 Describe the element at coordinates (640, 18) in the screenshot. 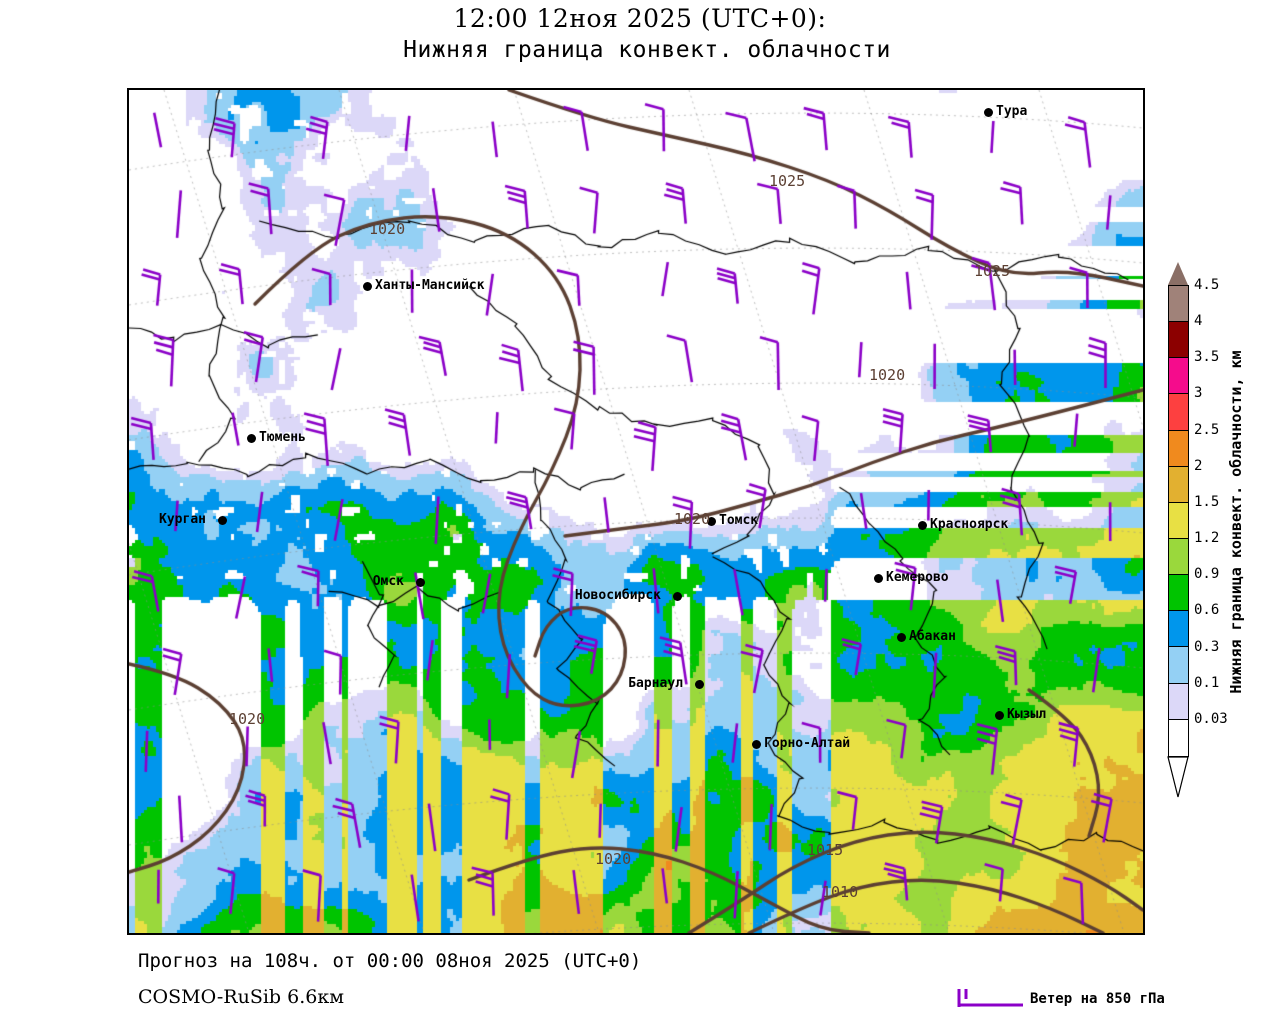

I see `title-timestamp: 12:00 12ноя 2025 (UTC+0):` at that location.